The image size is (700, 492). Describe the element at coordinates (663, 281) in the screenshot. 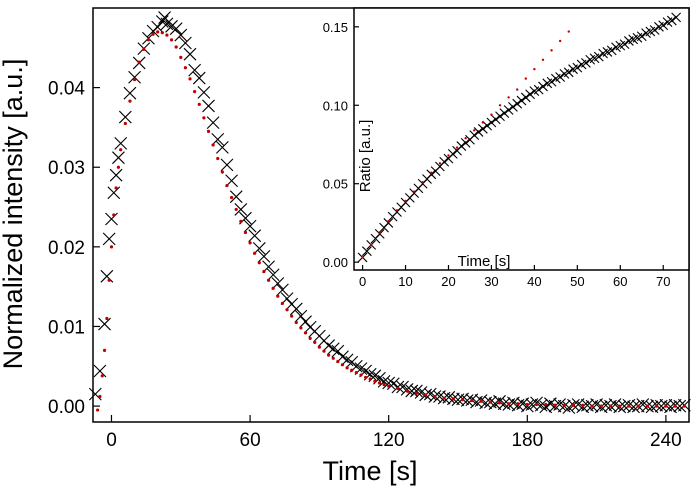

I see `inset-x-tick-label: 70` at that location.